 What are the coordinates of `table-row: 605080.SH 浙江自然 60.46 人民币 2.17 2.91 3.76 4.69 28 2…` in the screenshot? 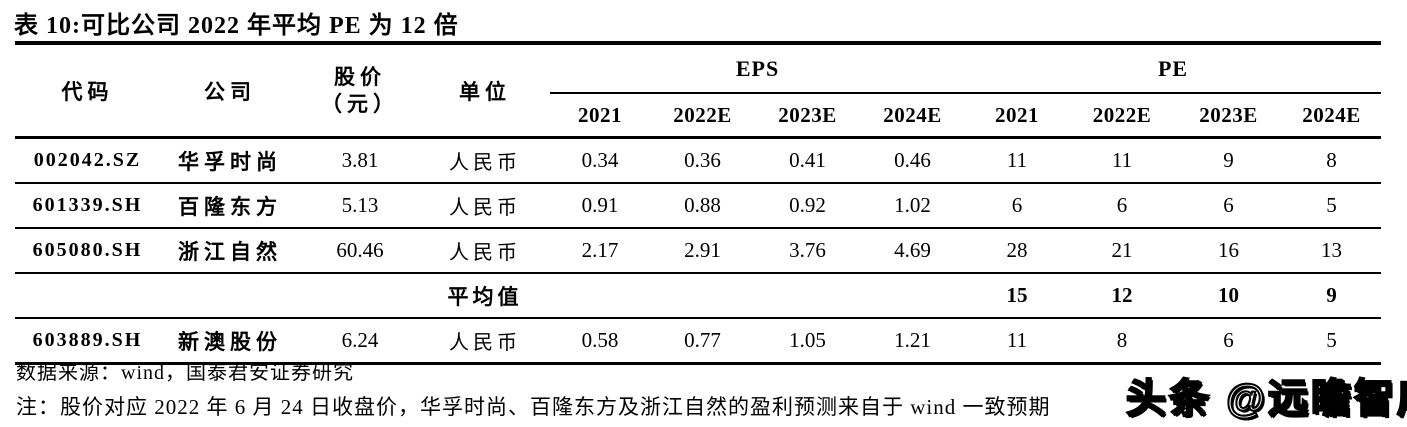 It's located at (698, 250).